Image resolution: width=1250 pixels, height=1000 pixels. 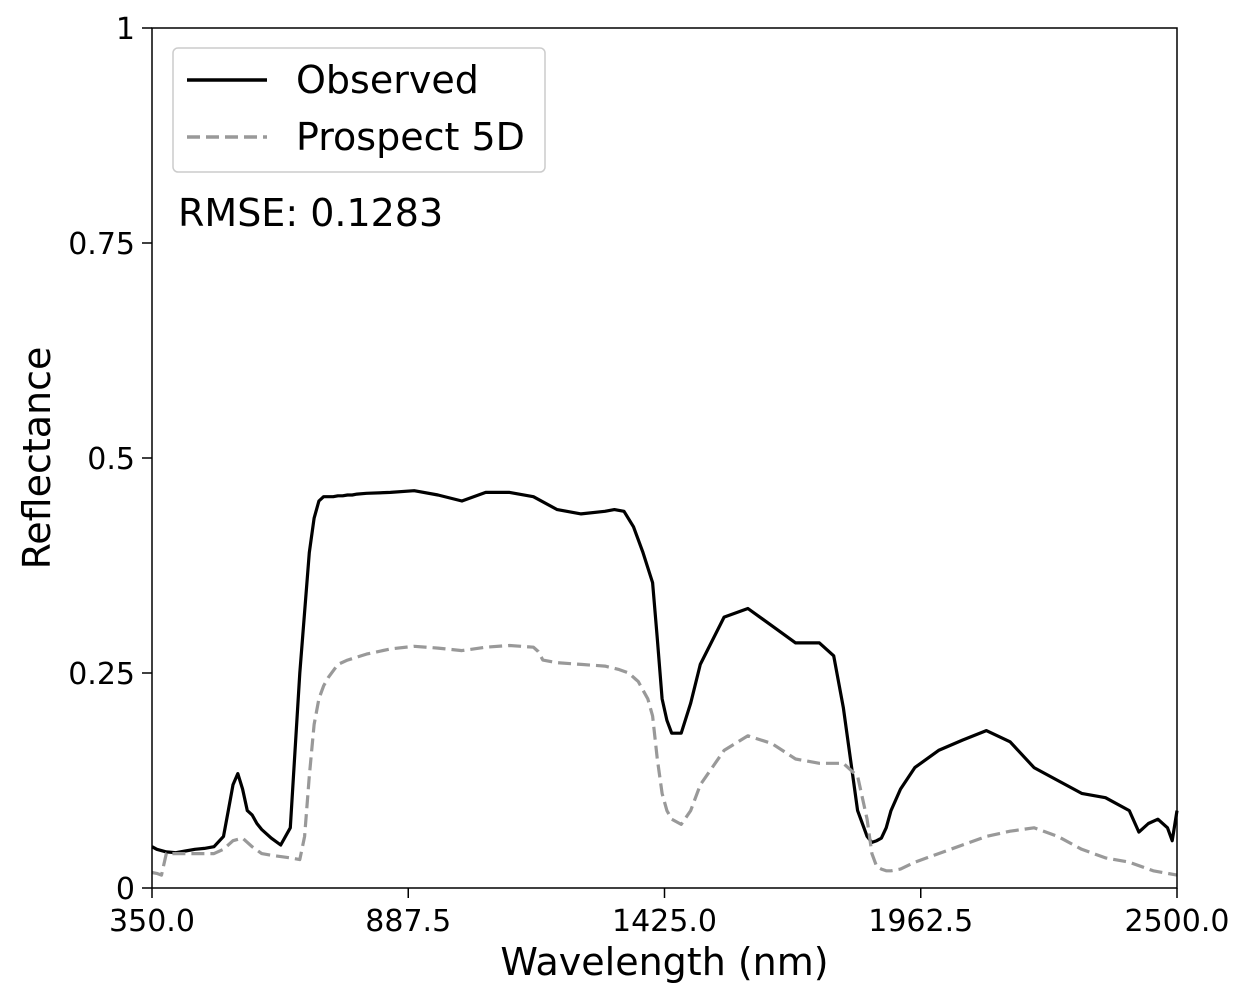 What do you see at coordinates (664, 962) in the screenshot?
I see `x-axis-label: Wavelength (nm)` at bounding box center [664, 962].